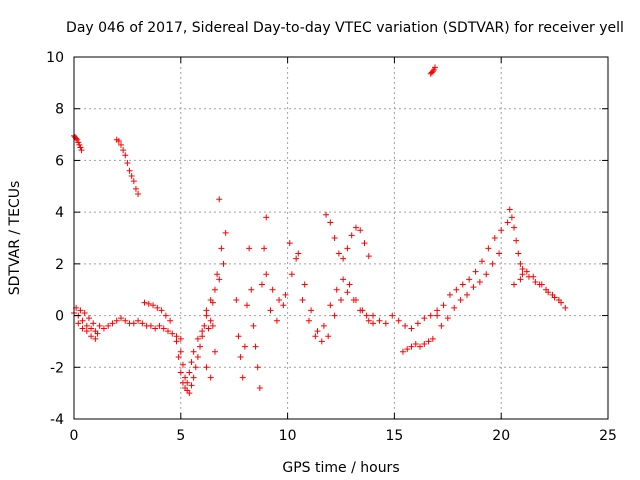 This screenshot has height=480, width=640. What do you see at coordinates (288, 436) in the screenshot?
I see `x-tick-label: 10` at bounding box center [288, 436].